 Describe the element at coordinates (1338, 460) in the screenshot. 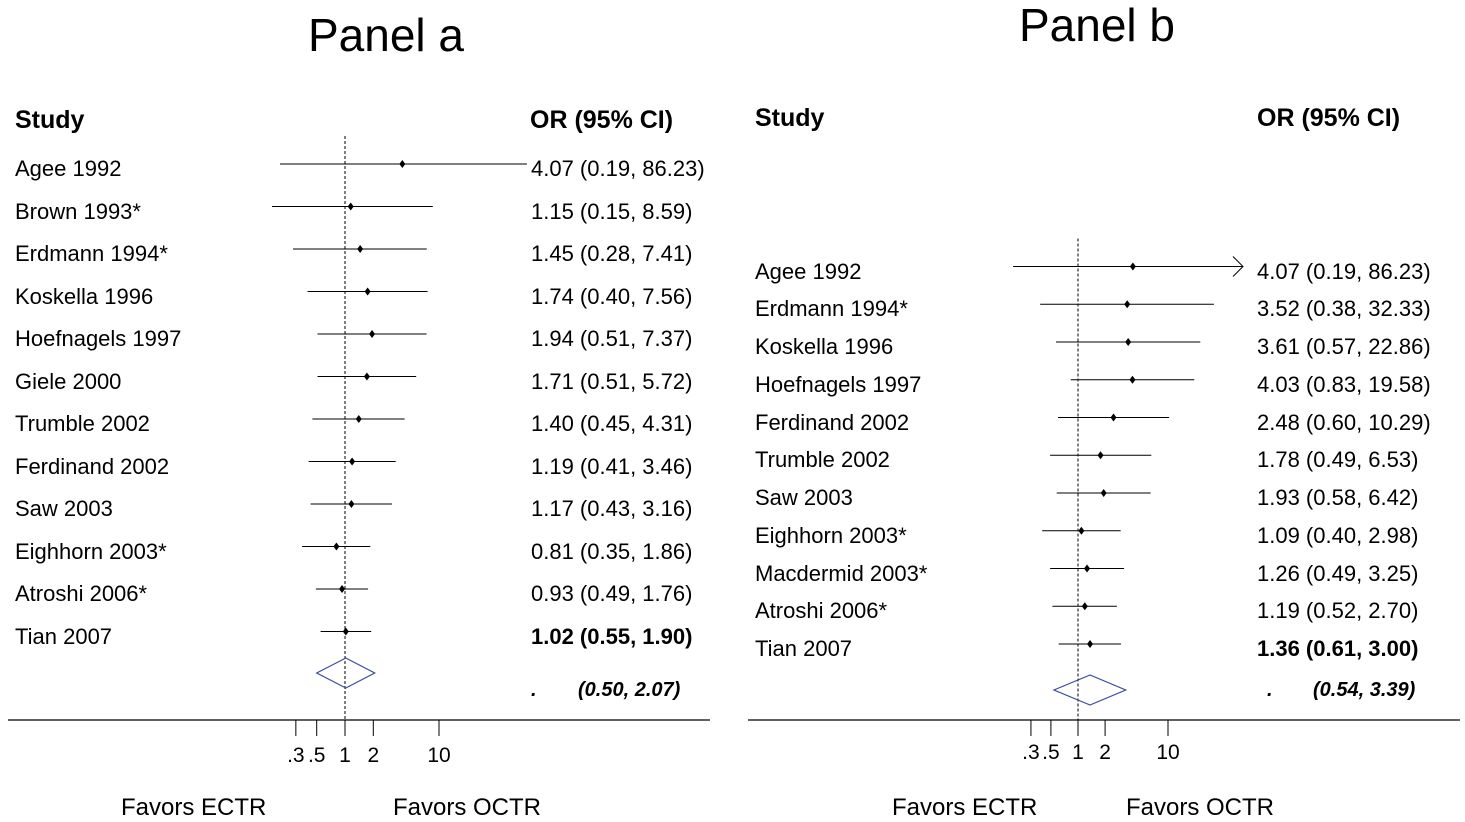

I see `odds-ratio-ci: 1.78 (0.49, 6.53)` at that location.